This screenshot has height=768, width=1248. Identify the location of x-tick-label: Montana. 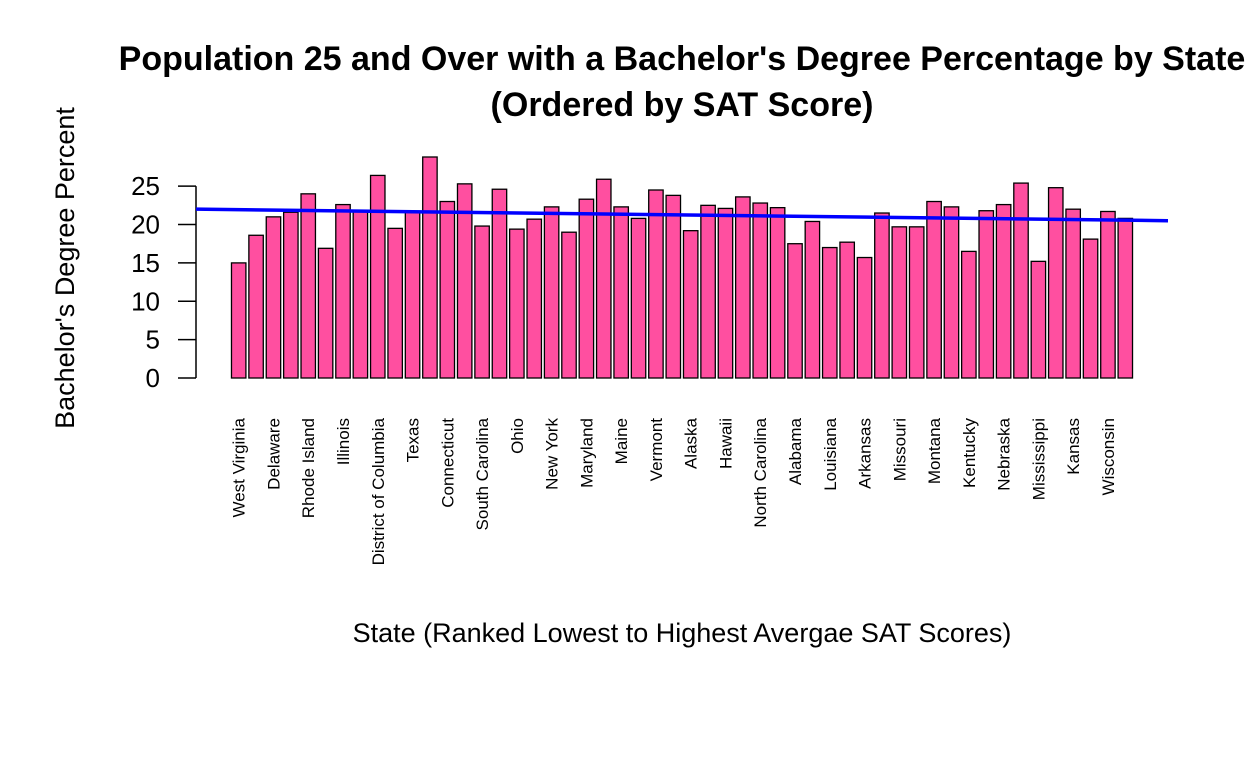
(934, 450).